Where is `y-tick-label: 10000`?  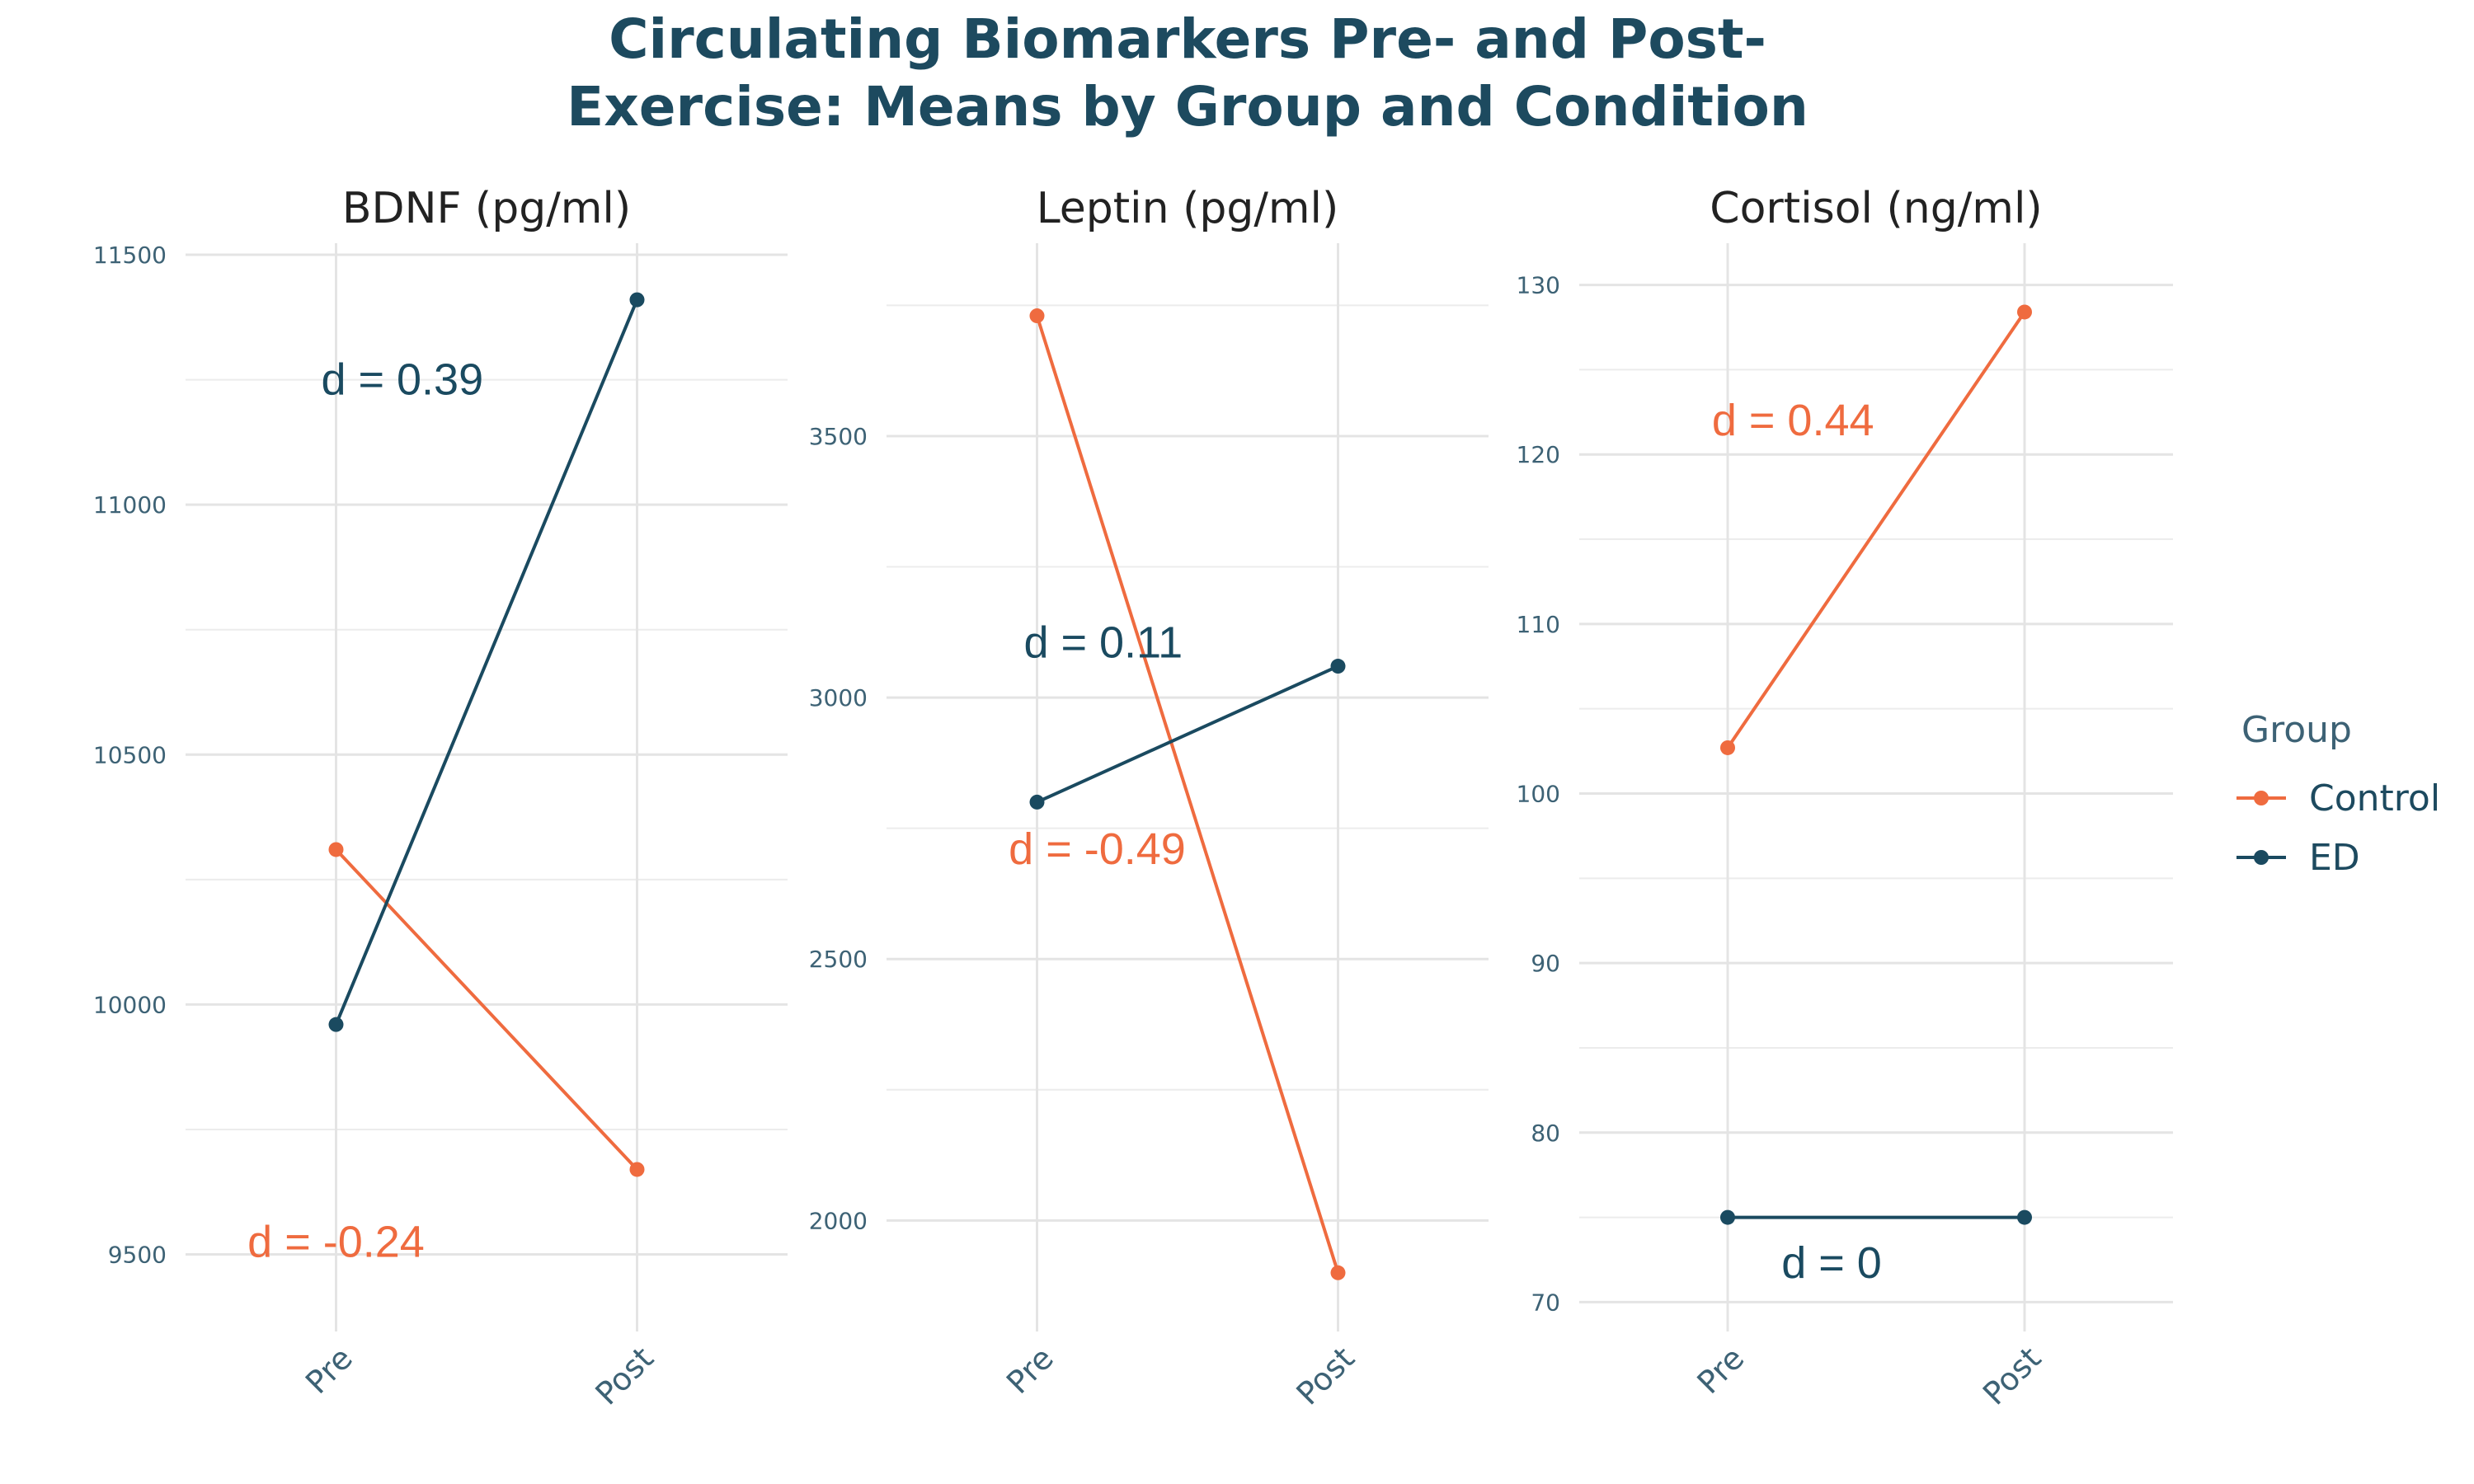 y-tick-label: 10000 is located at coordinates (130, 1004).